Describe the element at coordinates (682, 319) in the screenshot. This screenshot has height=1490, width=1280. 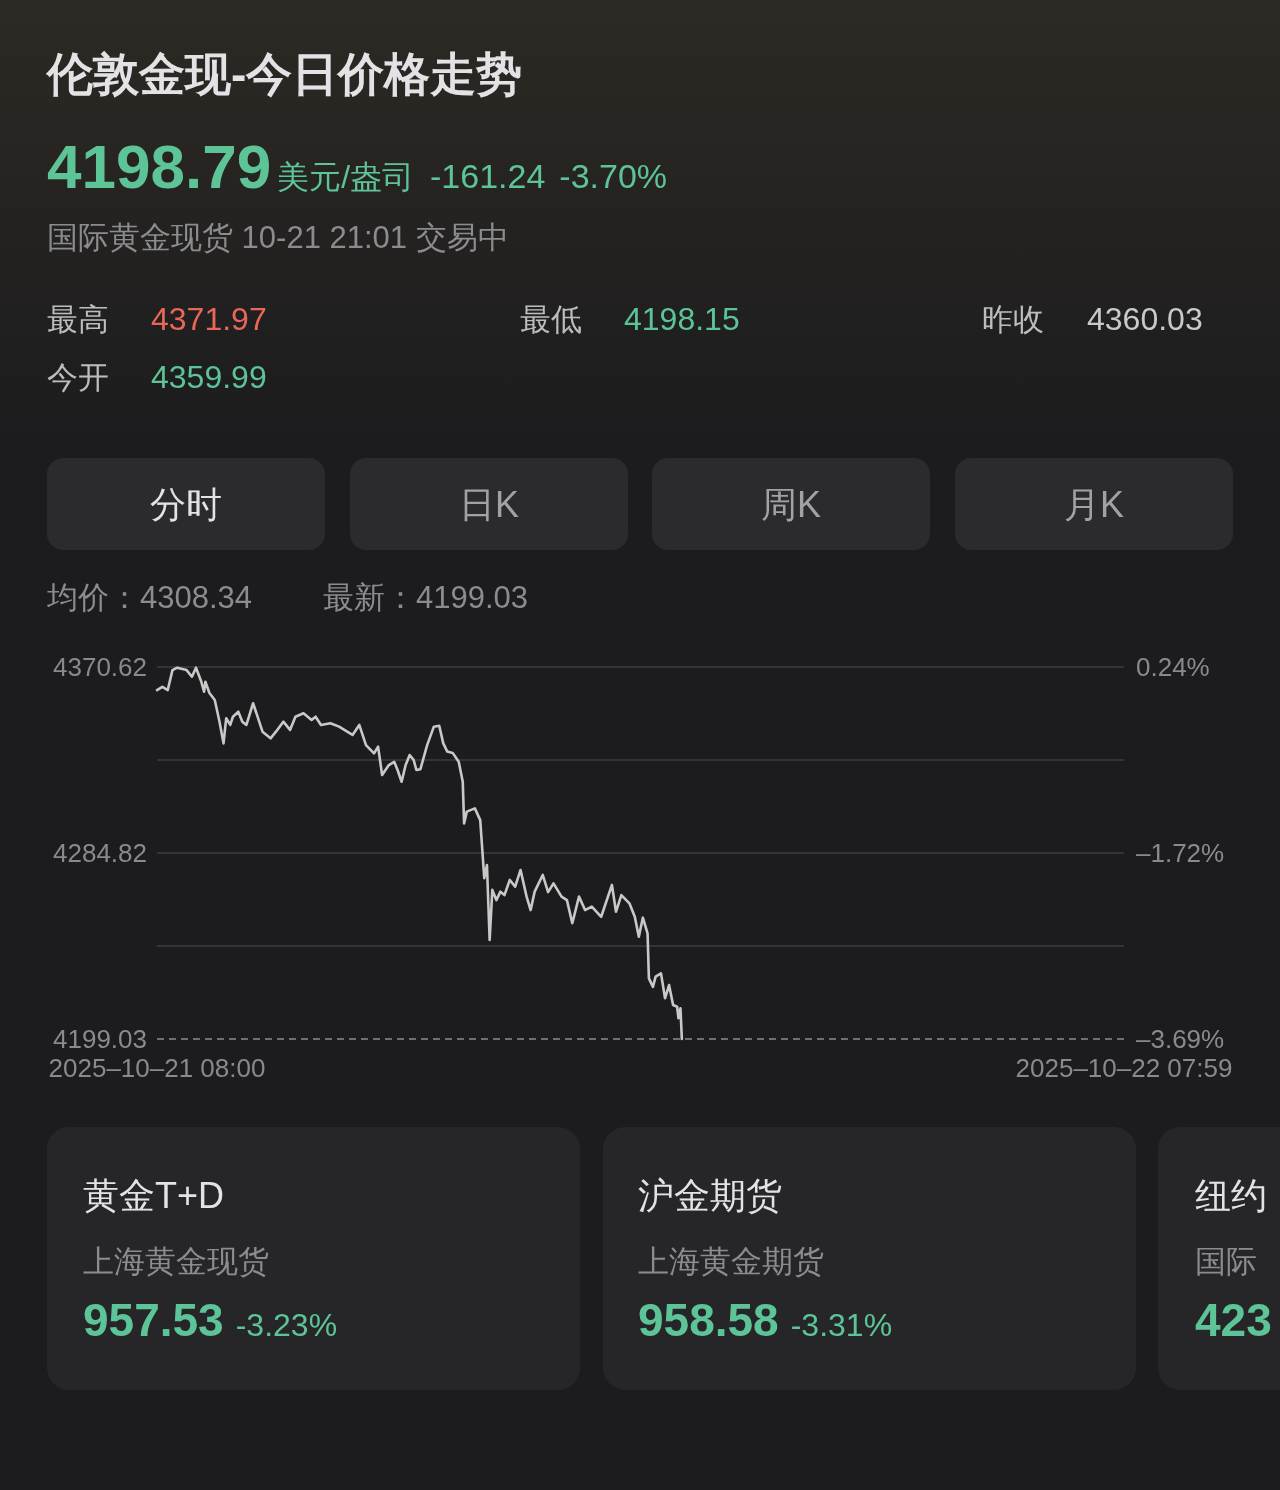
I see `annotation: 4198.15` at that location.